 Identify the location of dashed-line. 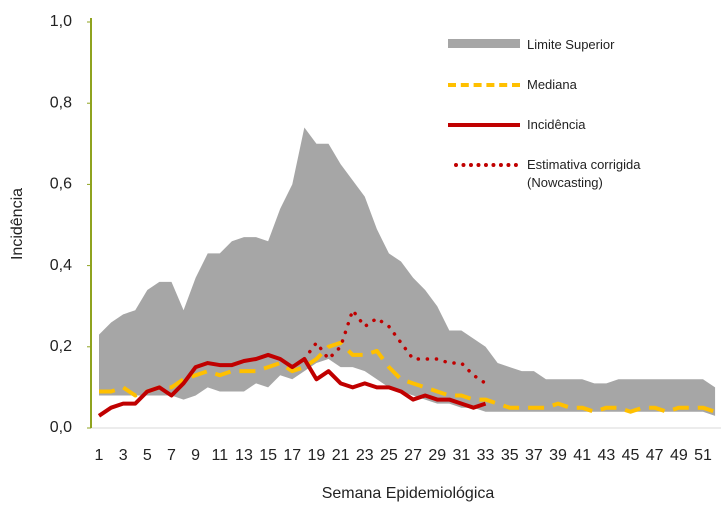
(407, 377).